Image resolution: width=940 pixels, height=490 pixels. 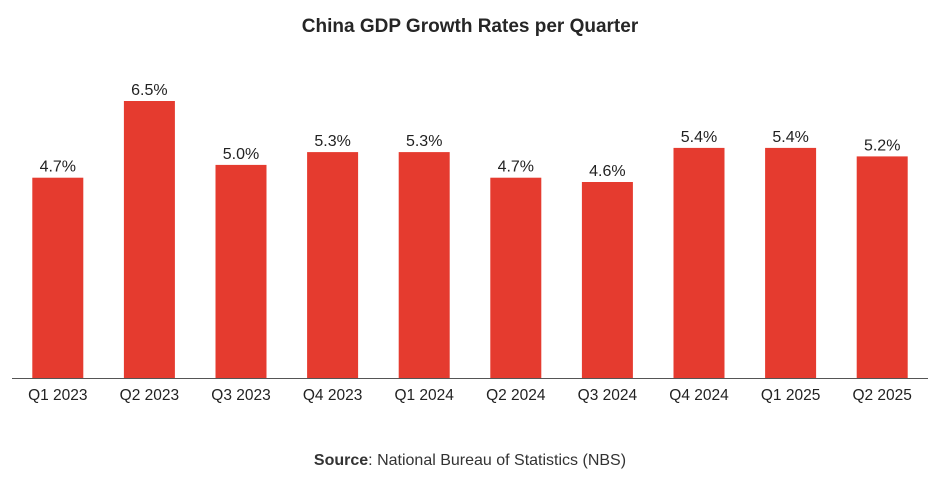 What do you see at coordinates (149, 90) in the screenshot?
I see `data-label: 6.5%` at bounding box center [149, 90].